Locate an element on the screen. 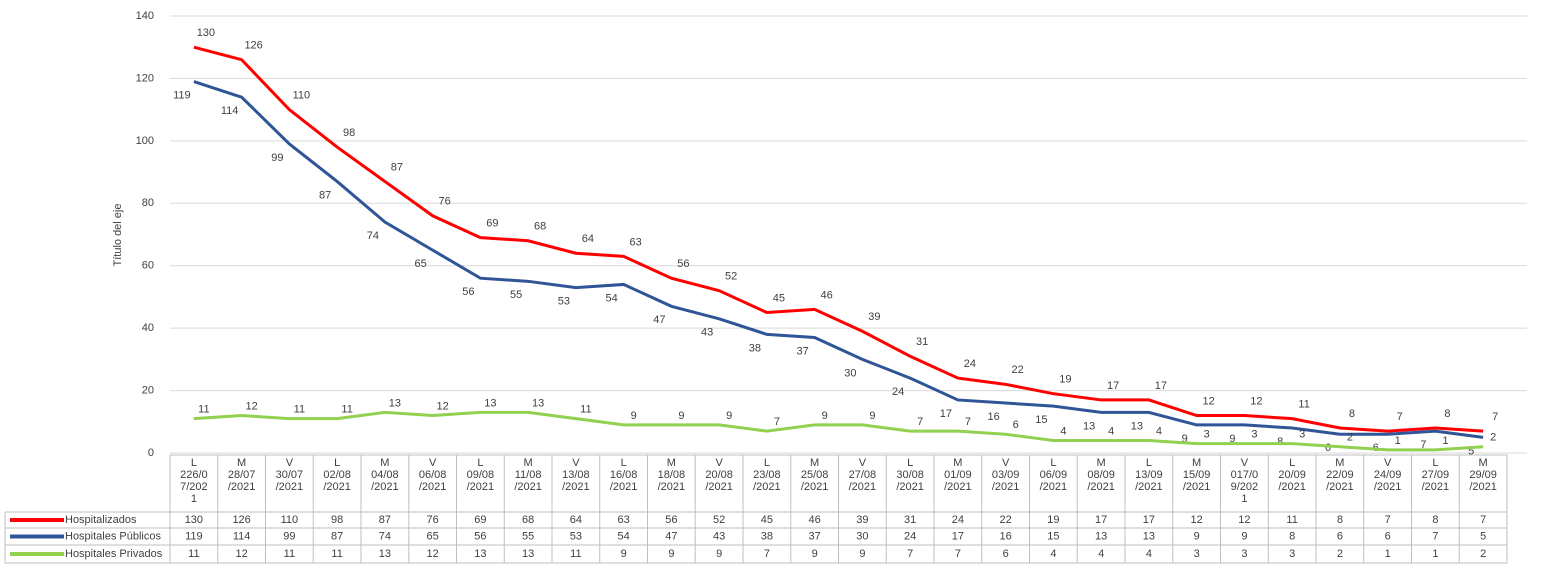 The height and width of the screenshot is (567, 1542). table-value: 37 is located at coordinates (815, 536).